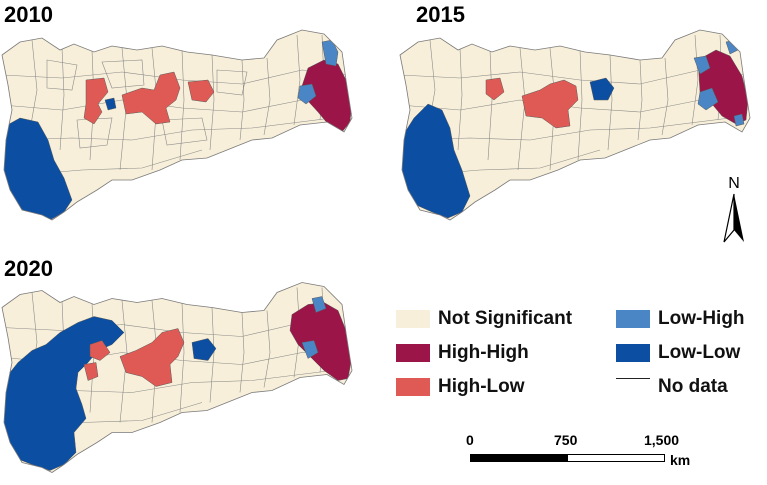 The image size is (767, 485). I want to click on scale-tick: 0, so click(470, 440).